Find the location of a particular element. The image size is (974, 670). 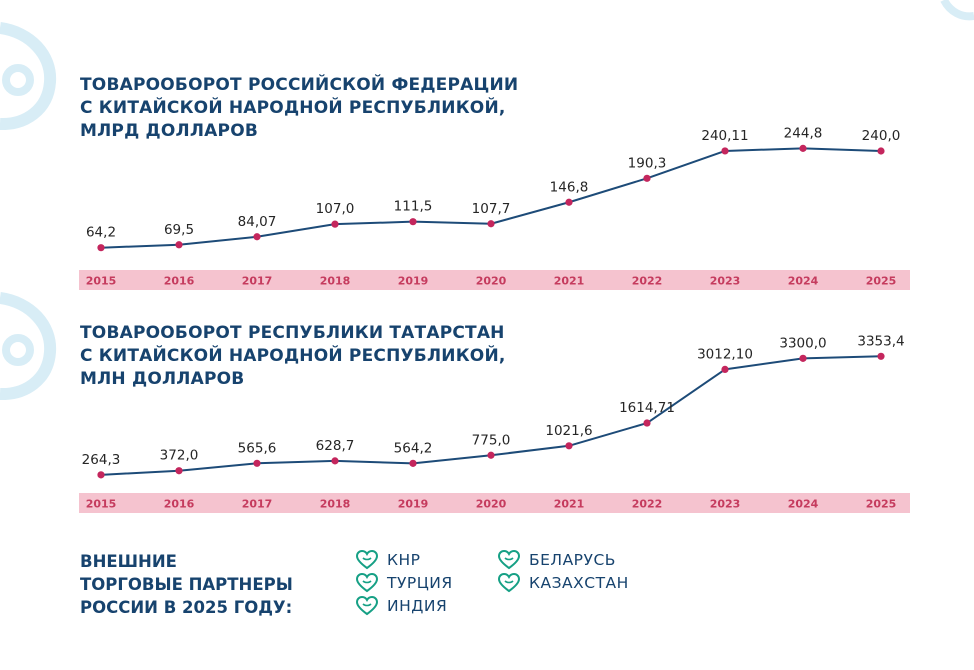

partner-item: КНР is located at coordinates (388, 560).